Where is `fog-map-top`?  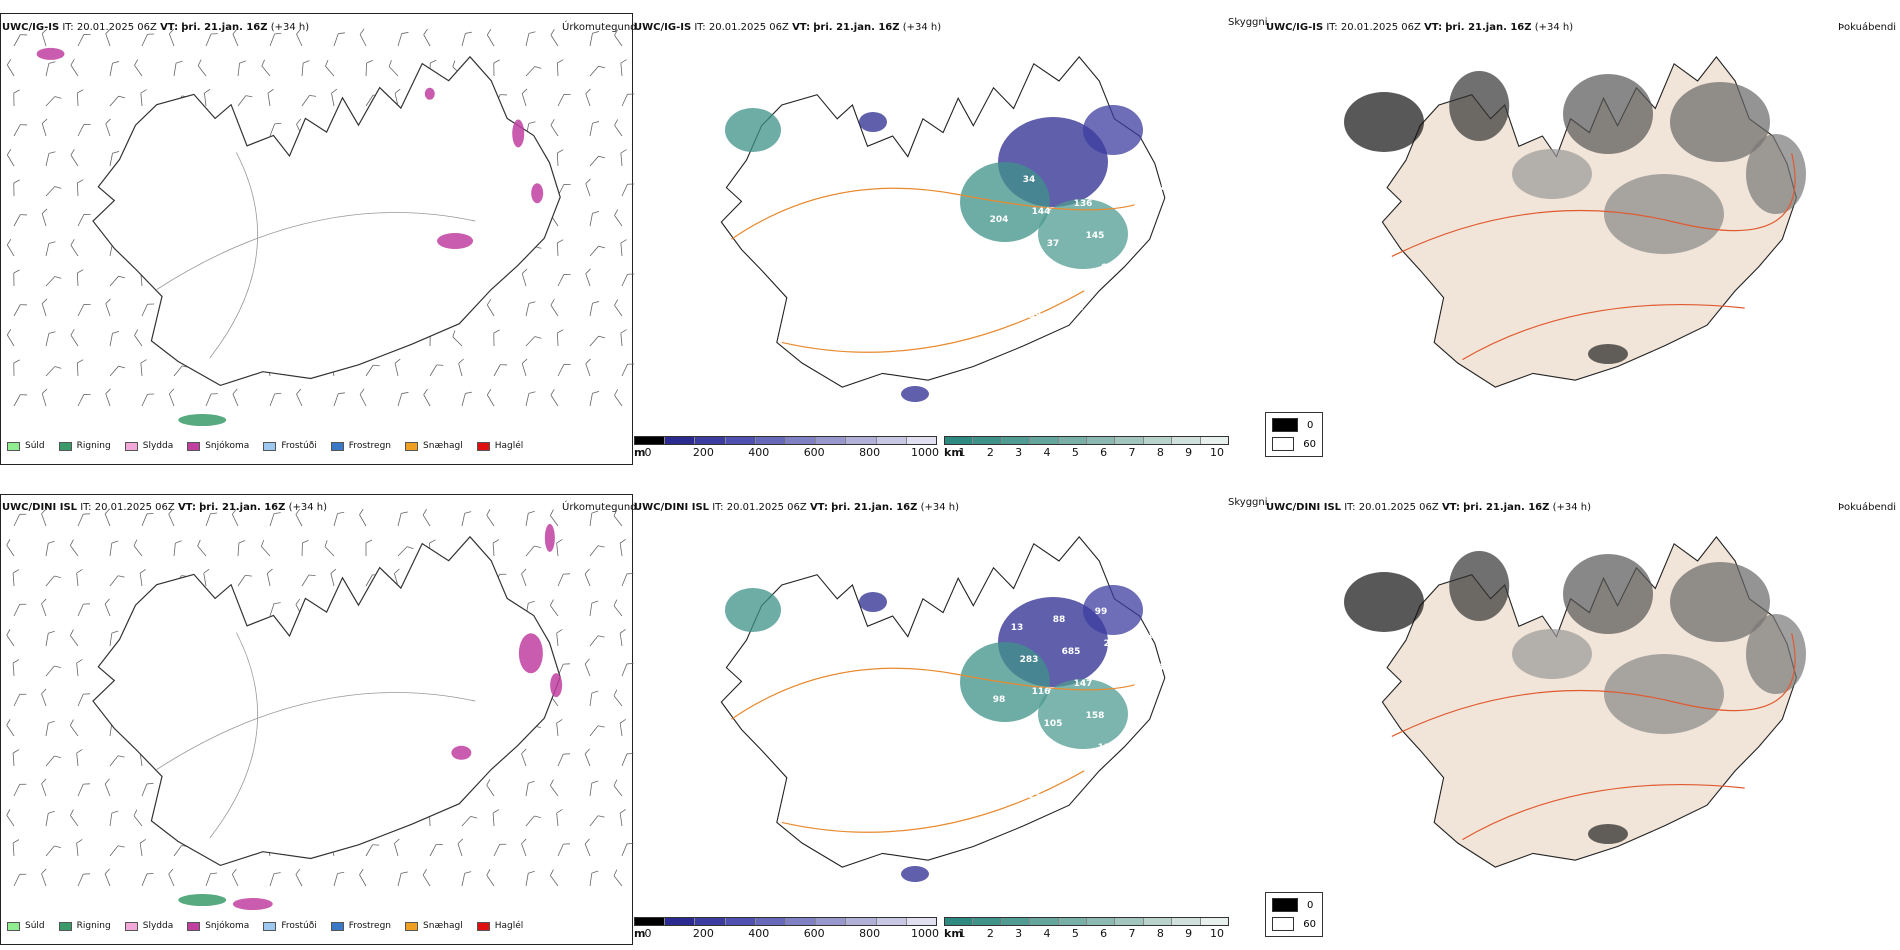
fog-map-top is located at coordinates (1575, 222).